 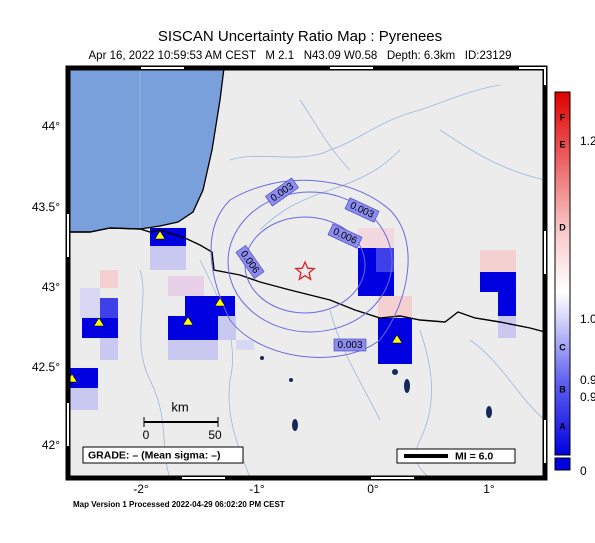 I want to click on lon-label: 0°, so click(x=373, y=489).